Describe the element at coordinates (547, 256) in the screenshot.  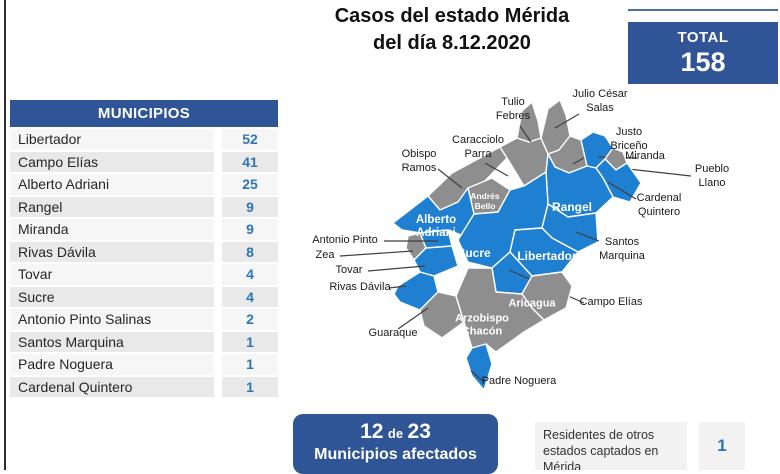
I see `map-label-libertador: Libertador` at that location.